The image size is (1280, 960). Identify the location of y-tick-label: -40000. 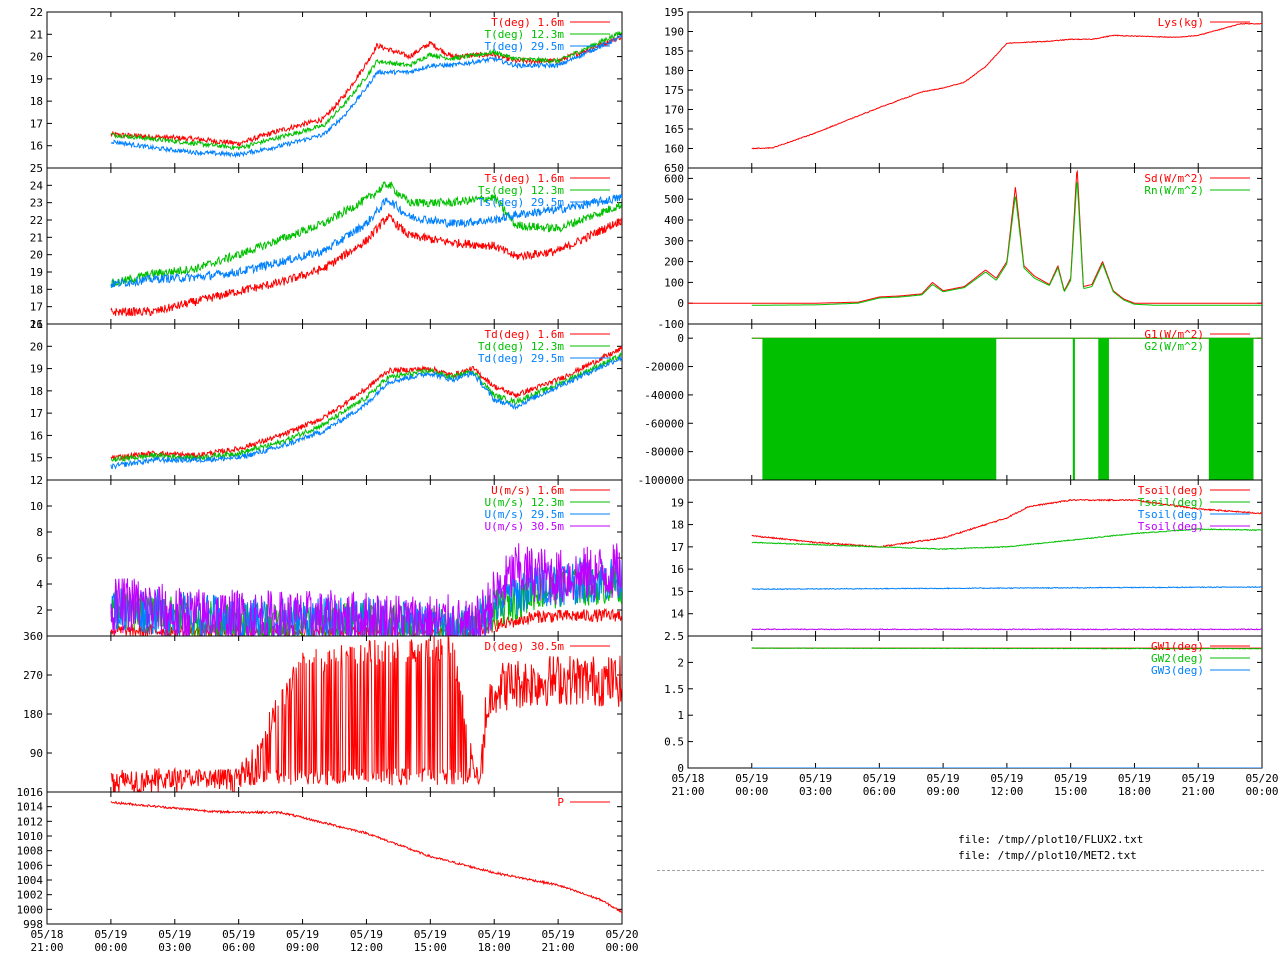
(664, 395).